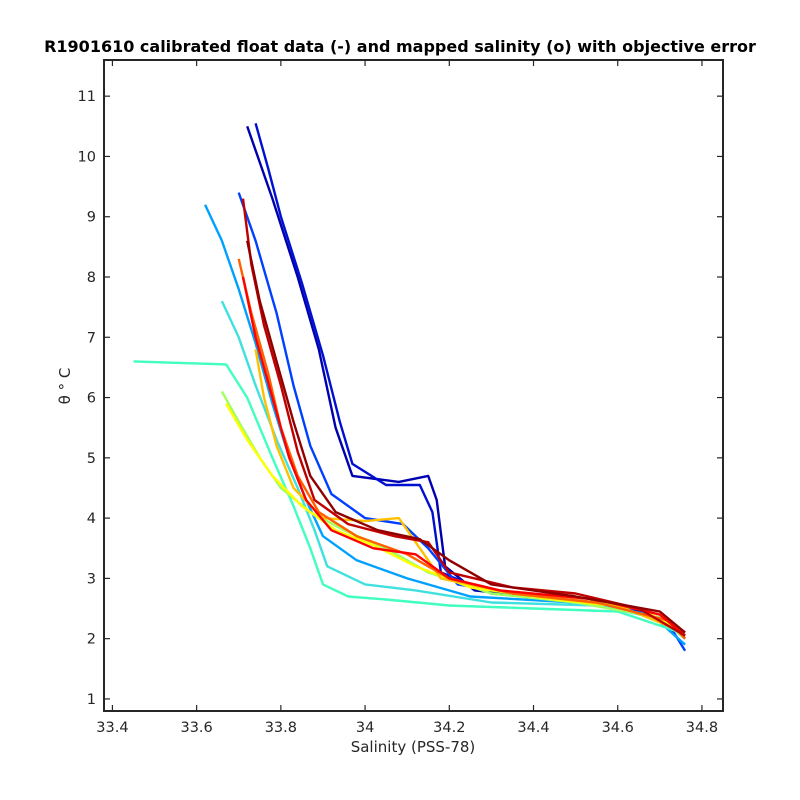 Image resolution: width=800 pixels, height=800 pixels. Describe the element at coordinates (91, 338) in the screenshot. I see `y-tick-label: 7` at that location.